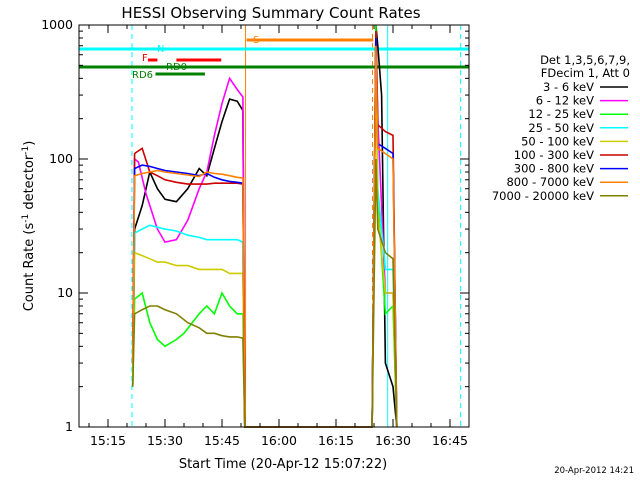 The width and height of the screenshot is (640, 480). I want to click on legend-entry-label: 100 - 300 keV, so click(554, 155).